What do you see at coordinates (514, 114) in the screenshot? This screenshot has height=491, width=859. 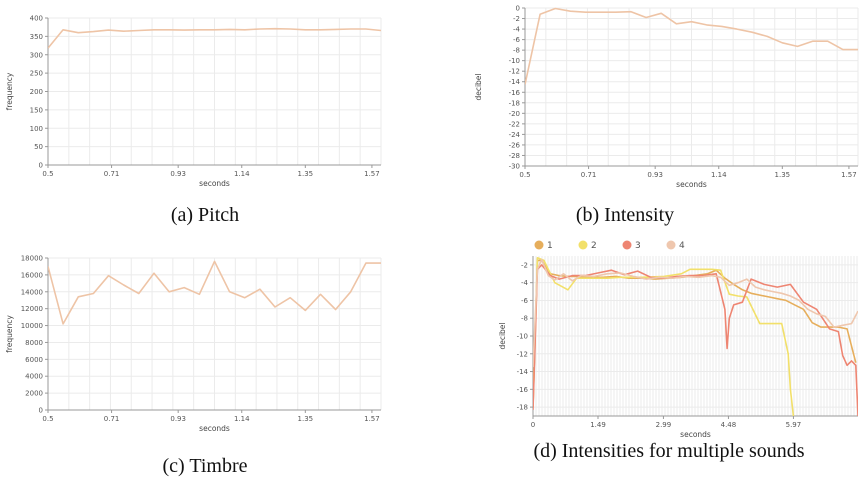 I see `y-tick-label: -20` at bounding box center [514, 114].